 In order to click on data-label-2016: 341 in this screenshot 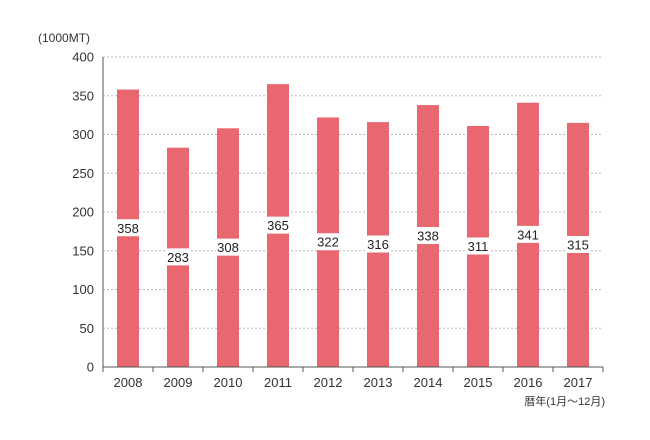, I will do `click(528, 234)`.